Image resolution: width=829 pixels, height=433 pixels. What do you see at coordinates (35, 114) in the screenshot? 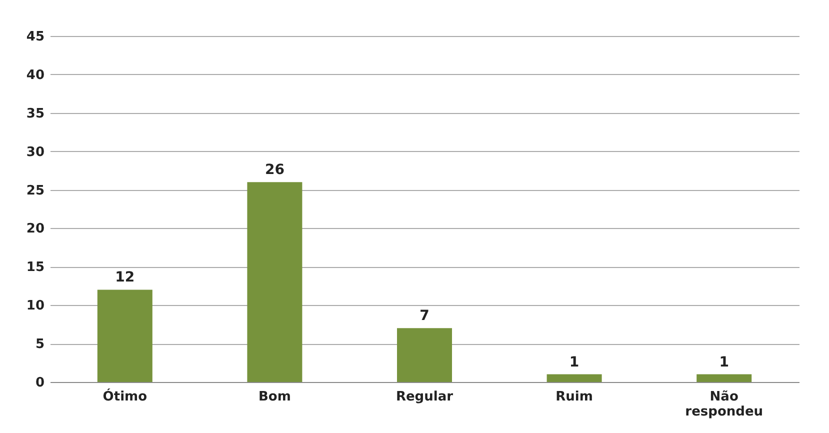
I see `y-tick-label: 35` at bounding box center [35, 114].